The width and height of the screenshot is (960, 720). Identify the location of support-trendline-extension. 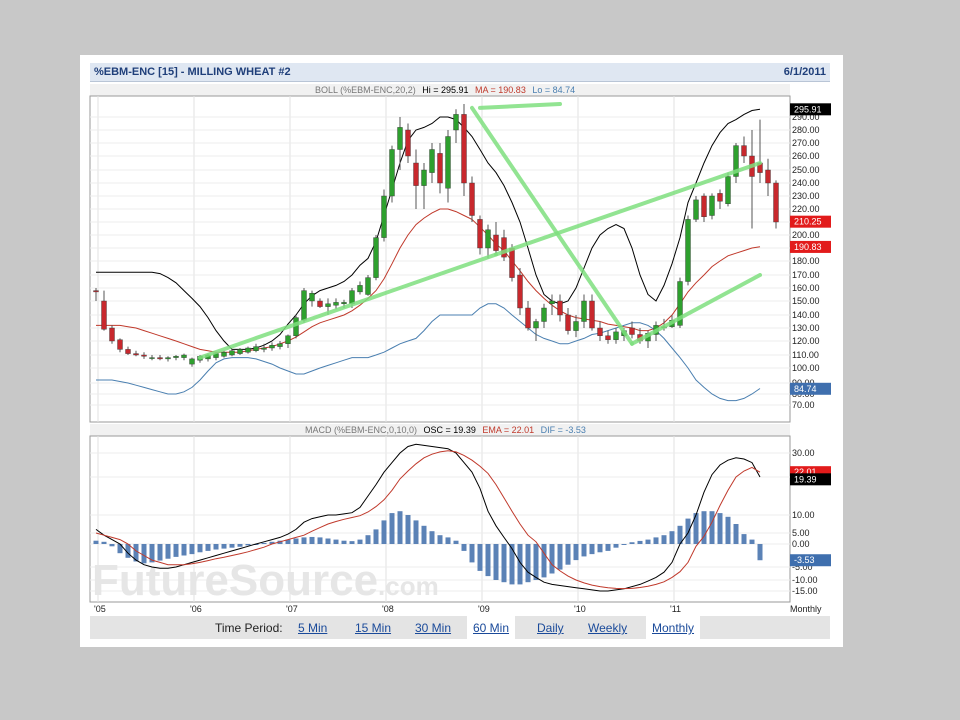
(628, 209).